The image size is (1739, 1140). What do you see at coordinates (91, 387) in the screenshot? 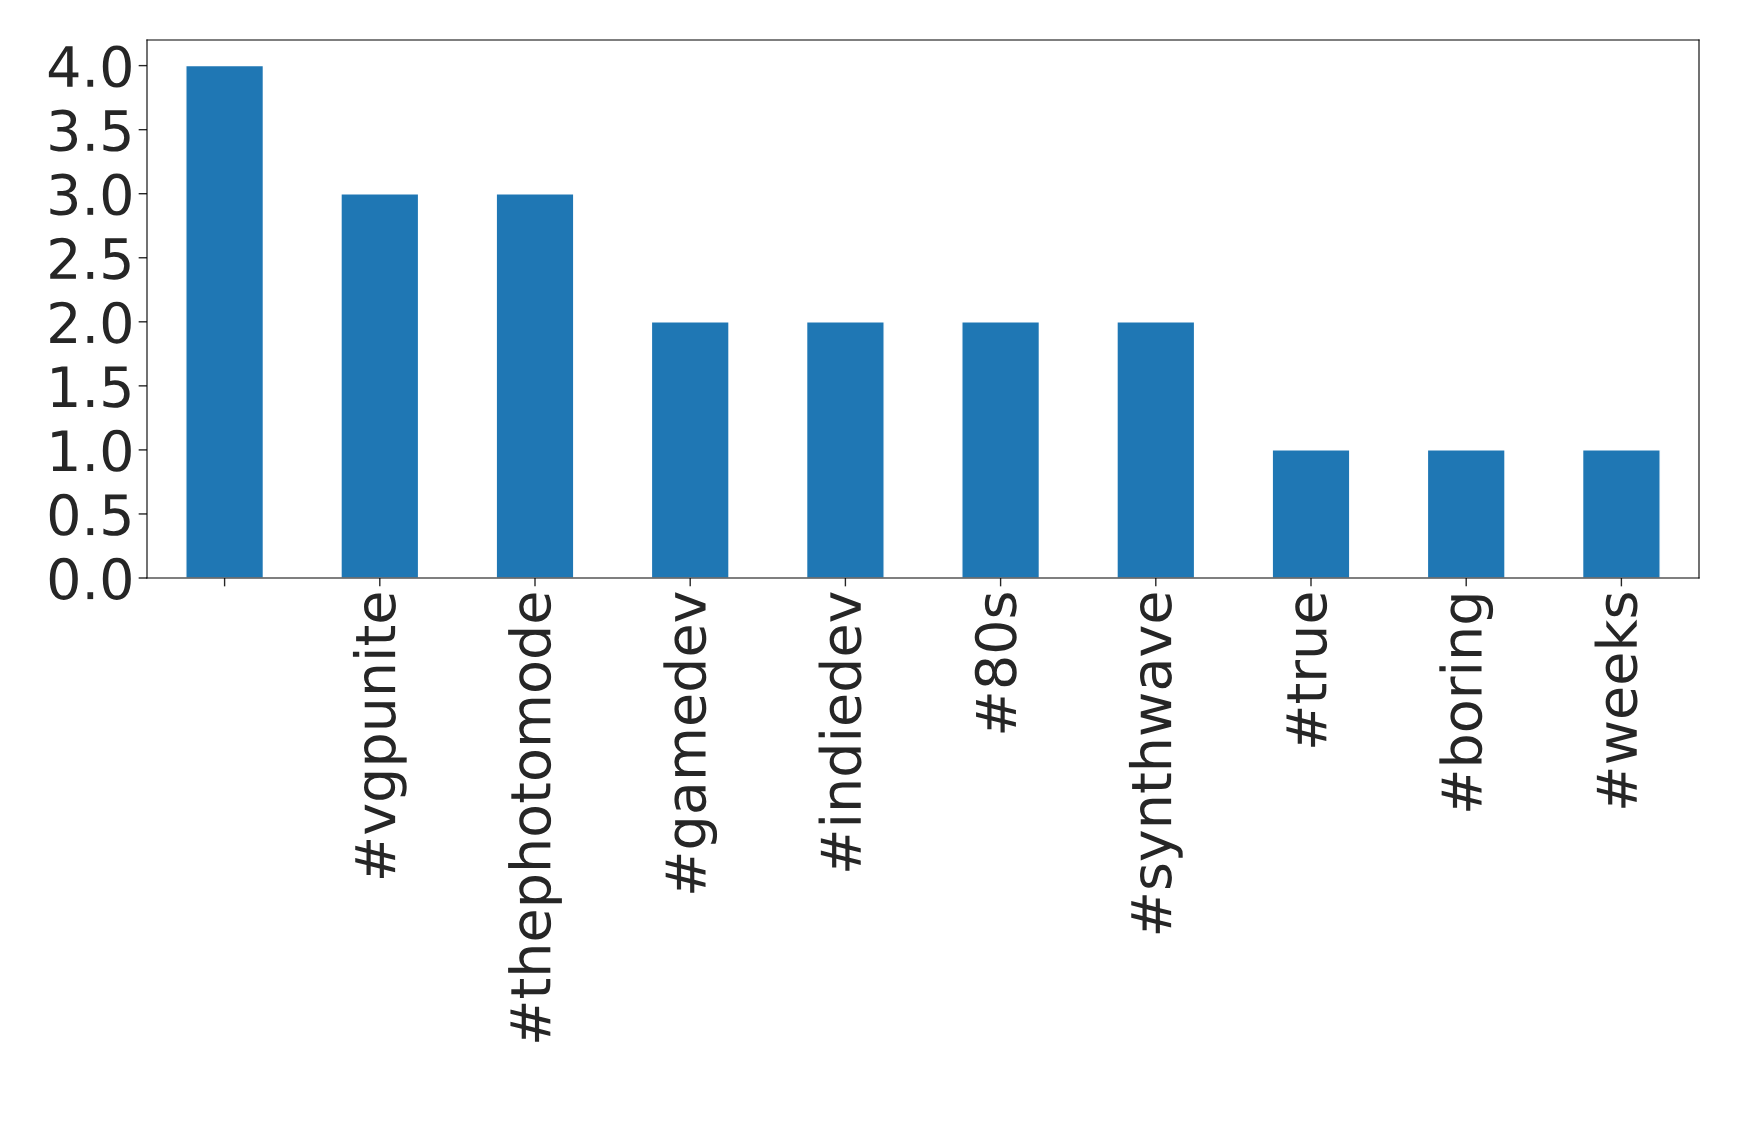
I see `y-tick-label: 1.5` at bounding box center [91, 387].